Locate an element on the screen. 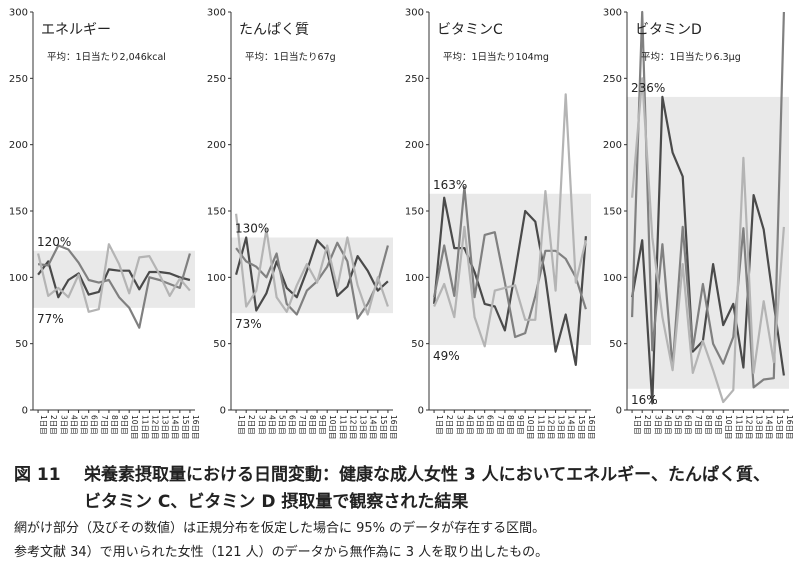 The height and width of the screenshot is (567, 800). figure-title-line2: ビタミン C、ビタミン D 摂取量で観察された結果 is located at coordinates (276, 502).